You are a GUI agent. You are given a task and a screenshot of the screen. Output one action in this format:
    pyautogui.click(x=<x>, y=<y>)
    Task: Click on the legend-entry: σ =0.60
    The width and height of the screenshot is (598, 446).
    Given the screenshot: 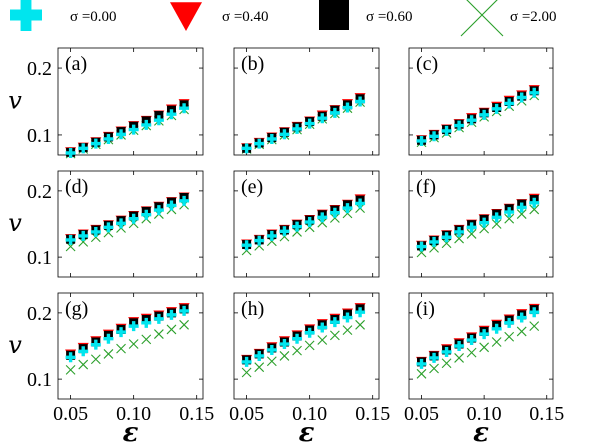 What is the action you would take?
    pyautogui.click(x=366, y=15)
    